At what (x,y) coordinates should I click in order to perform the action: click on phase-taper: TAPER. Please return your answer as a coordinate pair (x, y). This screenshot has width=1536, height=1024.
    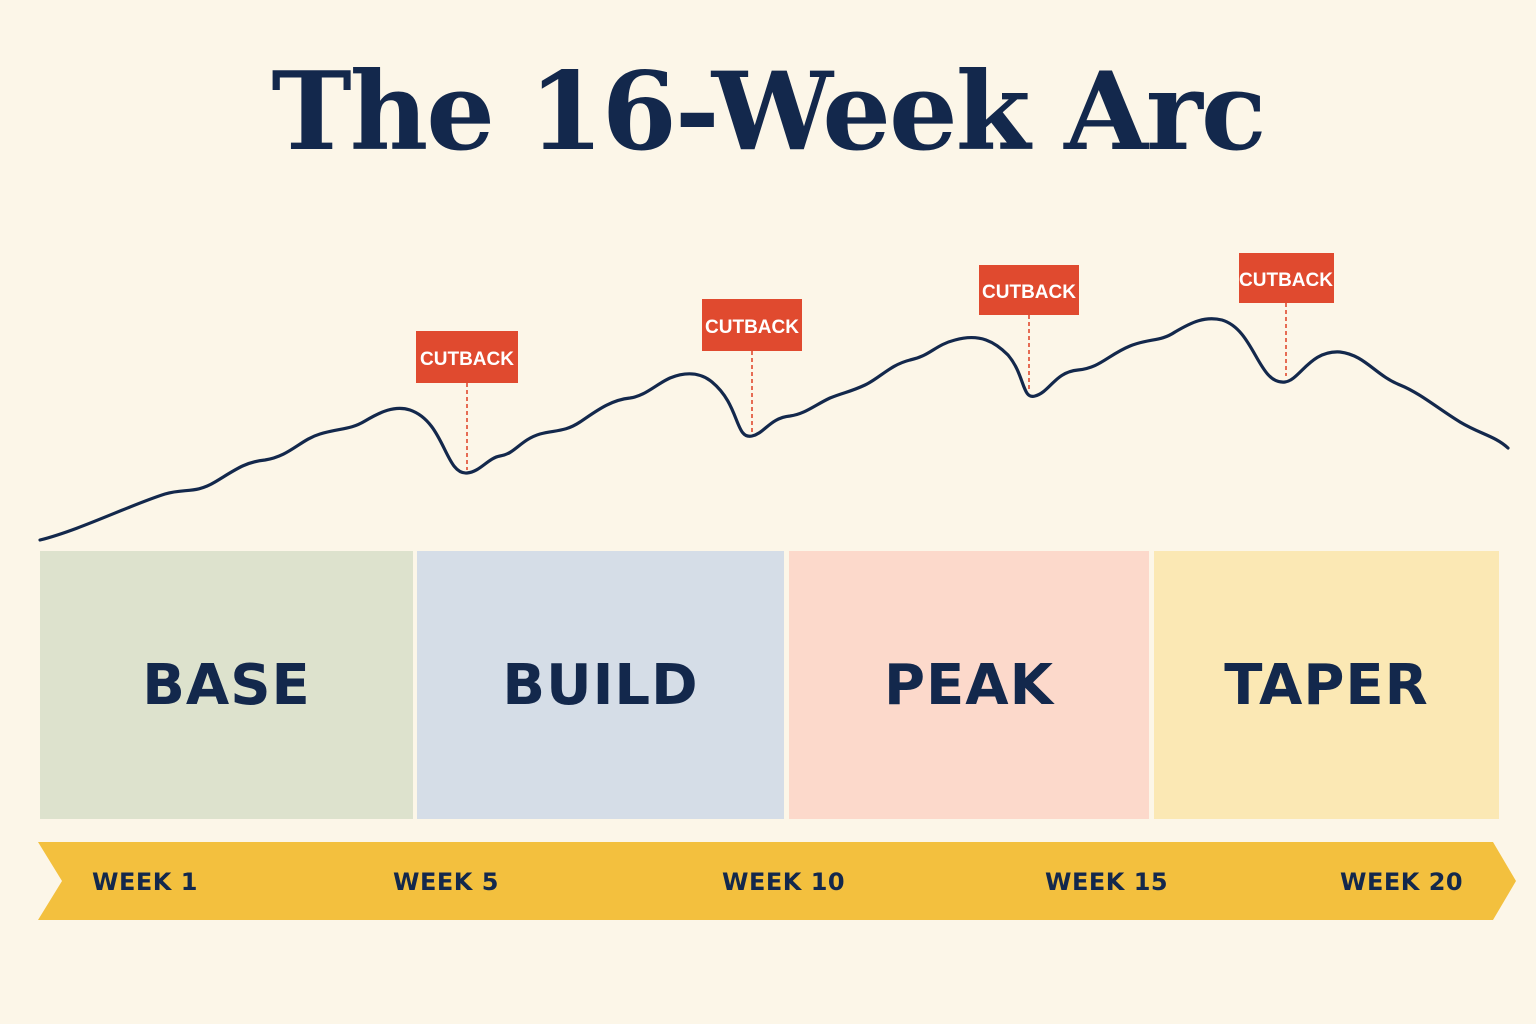
    Looking at the image, I should click on (1326, 685).